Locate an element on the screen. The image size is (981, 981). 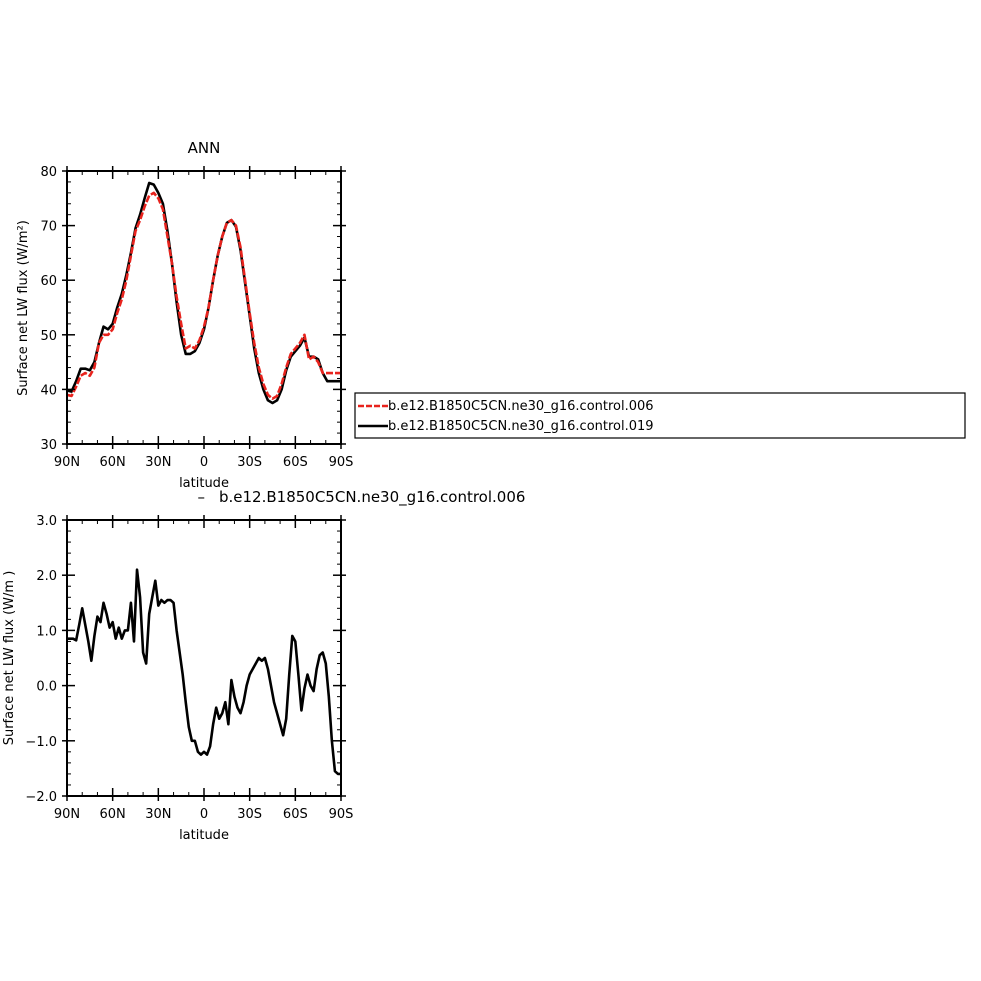
top-y-tick-label: 40 is located at coordinates (48, 390).